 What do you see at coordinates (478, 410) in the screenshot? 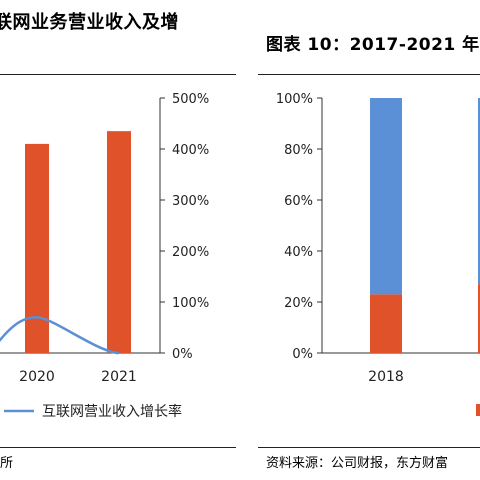
I see `right-legend-swatch` at bounding box center [478, 410].